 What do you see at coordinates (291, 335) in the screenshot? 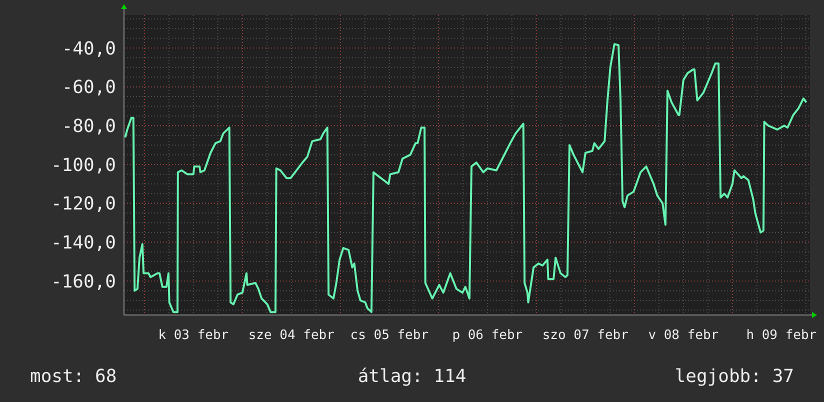
I see `x-tick-label: sze 04 febr` at bounding box center [291, 335].